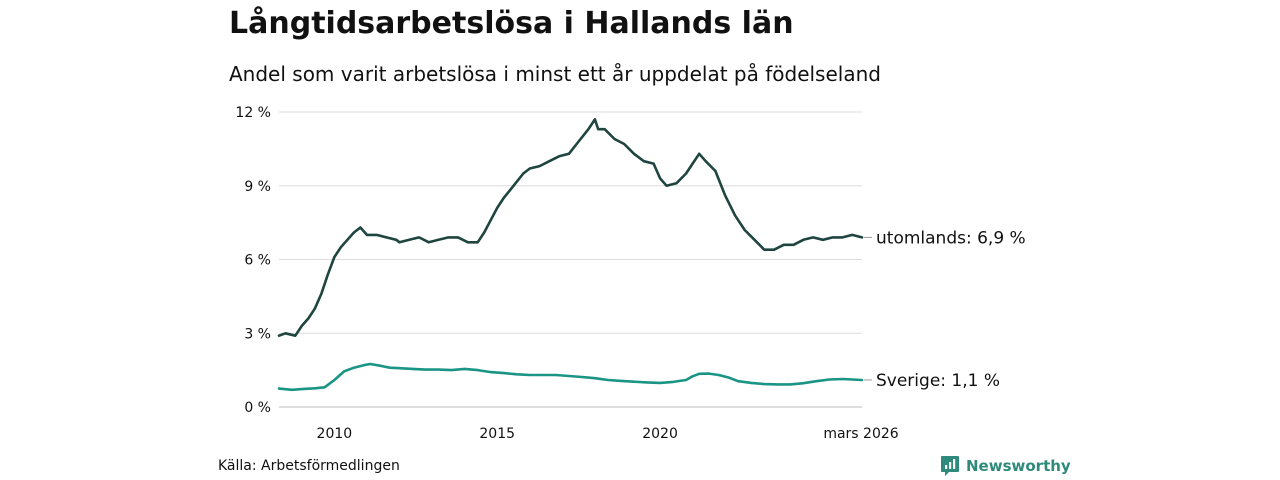 This screenshot has height=480, width=1280. What do you see at coordinates (309, 466) in the screenshot?
I see `source-label: Källa: Arbetsförmedlingen` at bounding box center [309, 466].